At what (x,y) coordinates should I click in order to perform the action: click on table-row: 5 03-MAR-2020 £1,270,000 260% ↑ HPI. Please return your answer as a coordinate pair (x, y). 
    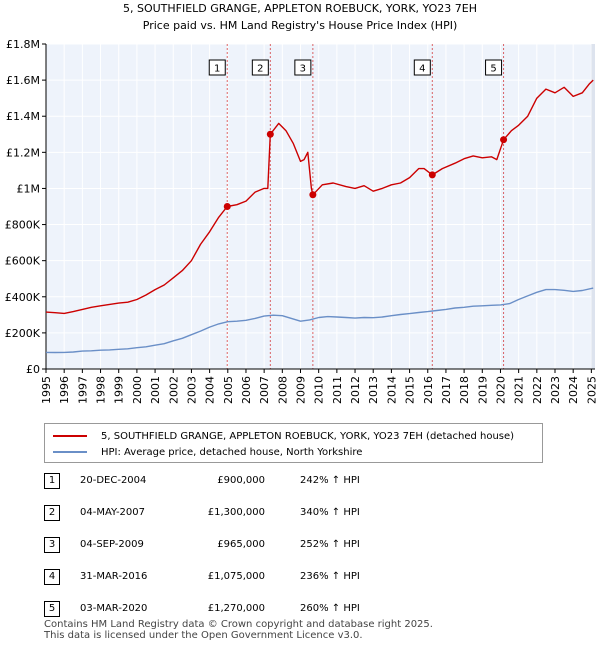
    Looking at the image, I should click on (300, 611).